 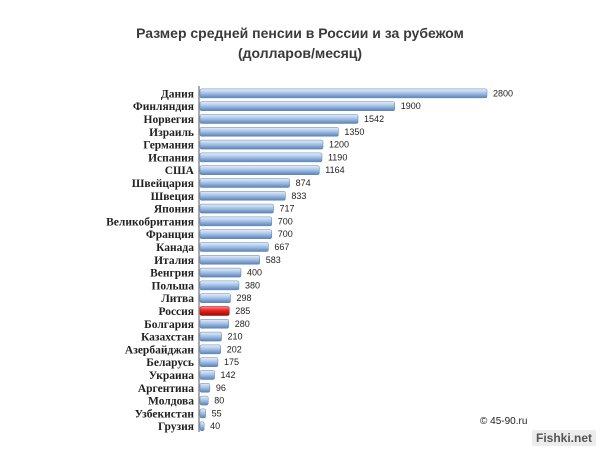 I want to click on copyright-text: © 45-90.ru, so click(x=504, y=421).